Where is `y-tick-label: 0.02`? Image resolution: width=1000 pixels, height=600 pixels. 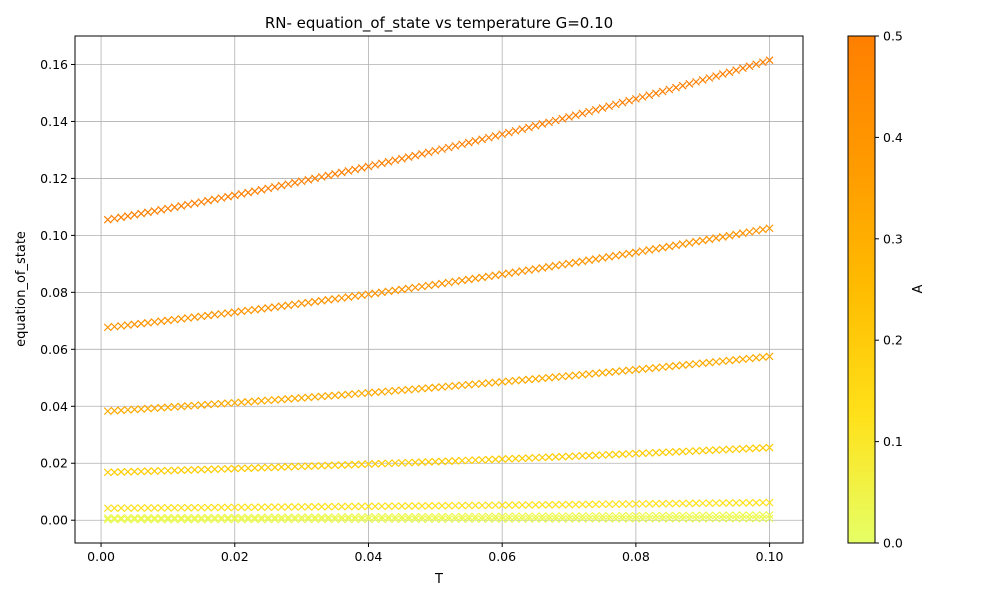
y-tick-label: 0.02 is located at coordinates (54, 463).